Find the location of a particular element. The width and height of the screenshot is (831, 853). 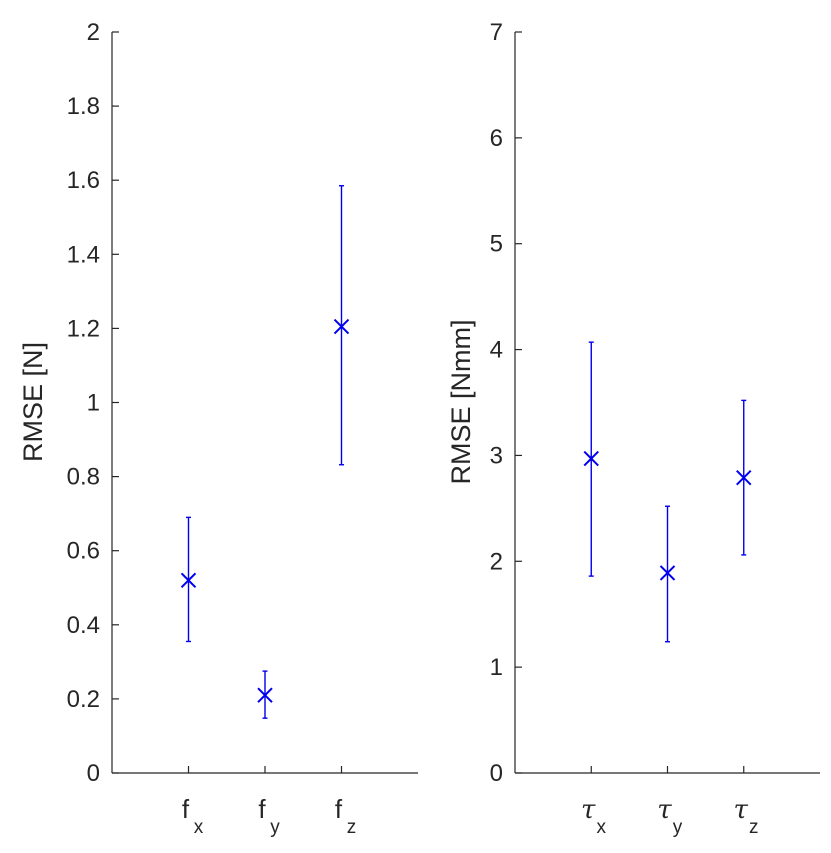

y-tick-label: 0.6 is located at coordinates (83, 551).